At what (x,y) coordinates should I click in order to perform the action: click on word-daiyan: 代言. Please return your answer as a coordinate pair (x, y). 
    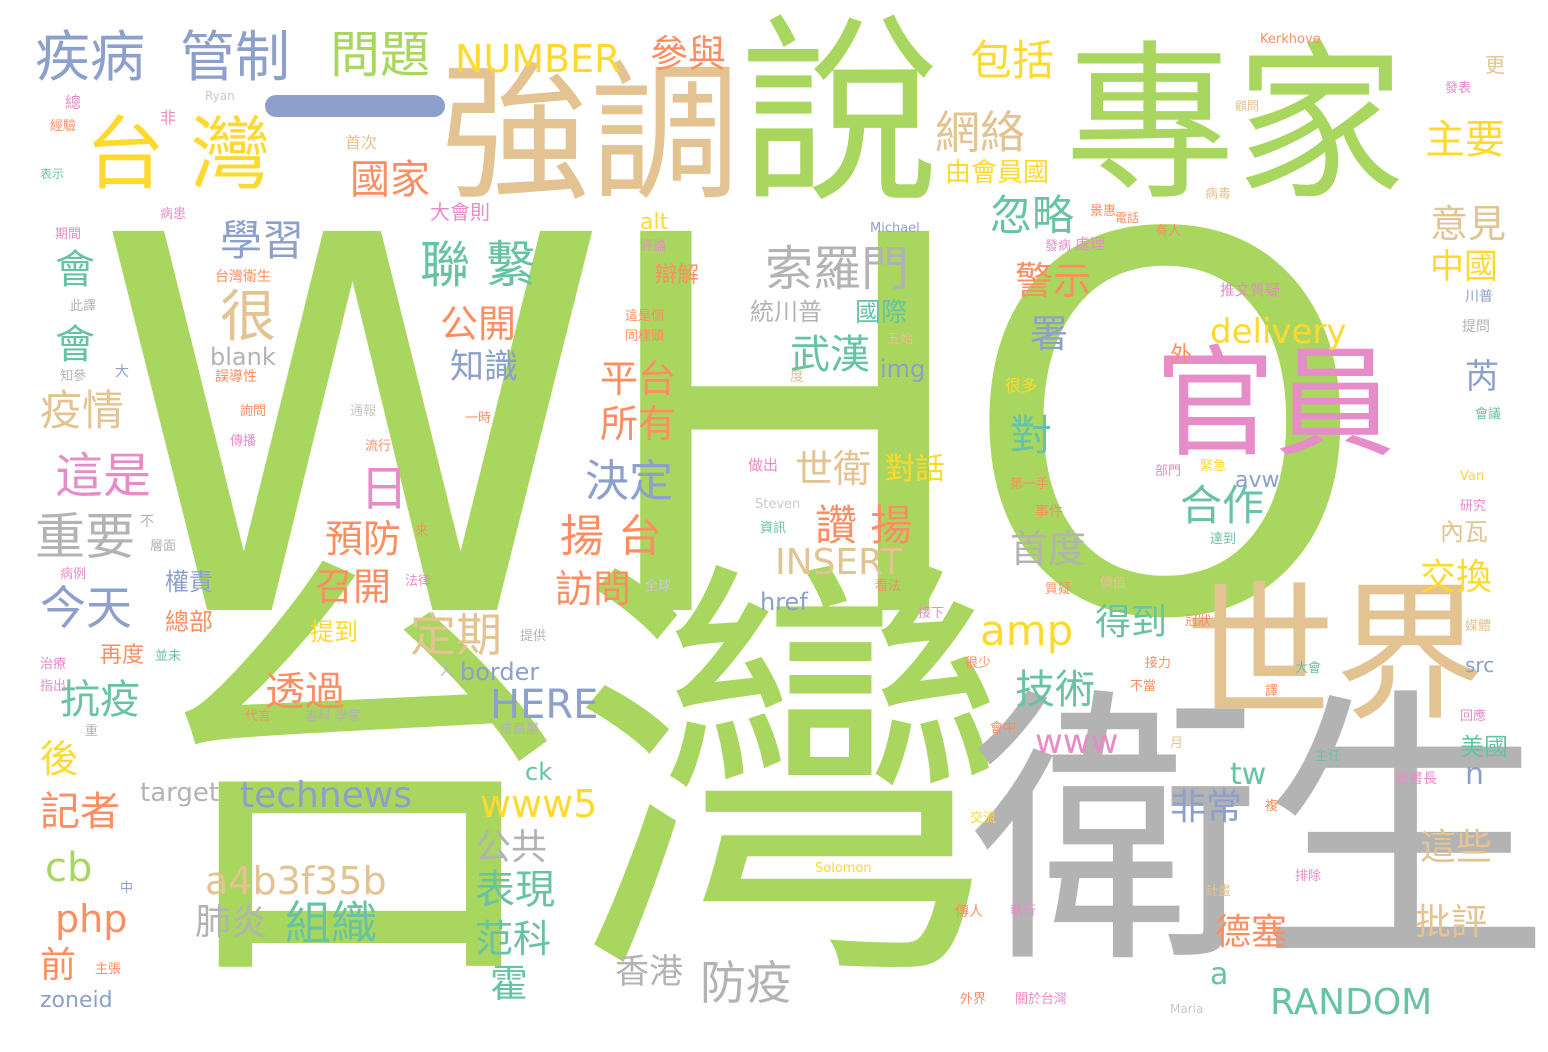
    Looking at the image, I should click on (258, 716).